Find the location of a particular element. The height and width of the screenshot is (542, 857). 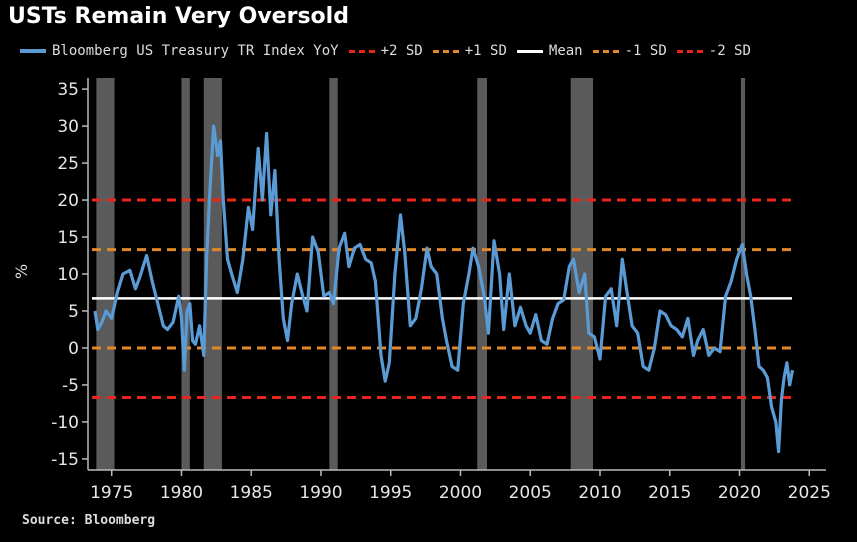

x-tick-label: 1990 is located at coordinates (320, 493).